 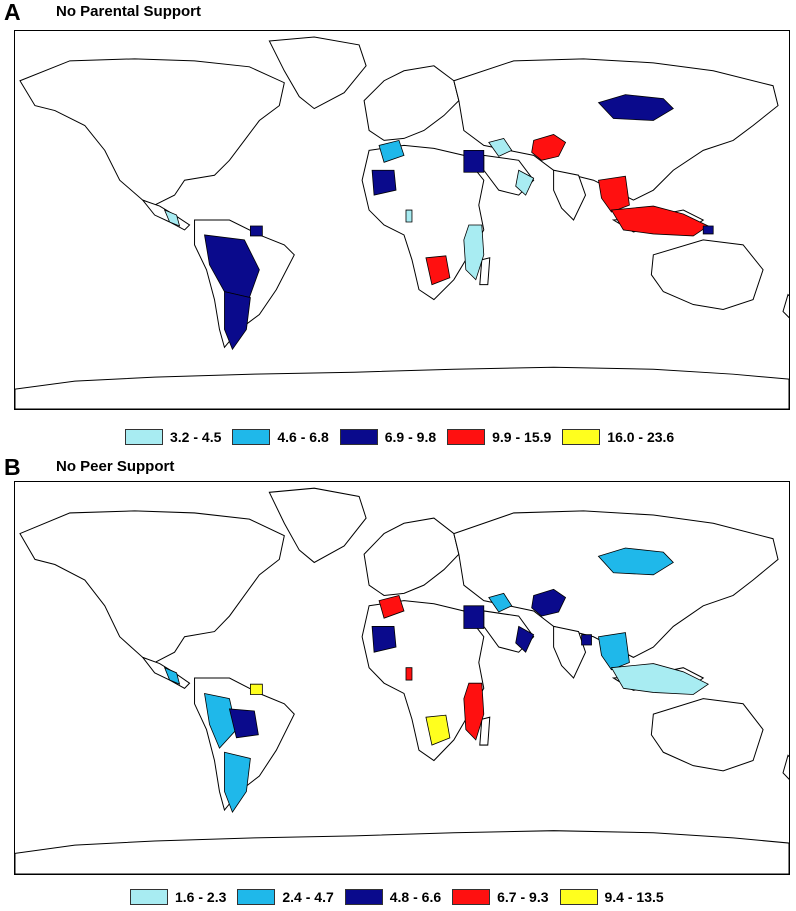 I want to click on panel-title: No Parental Support, so click(x=129, y=11).